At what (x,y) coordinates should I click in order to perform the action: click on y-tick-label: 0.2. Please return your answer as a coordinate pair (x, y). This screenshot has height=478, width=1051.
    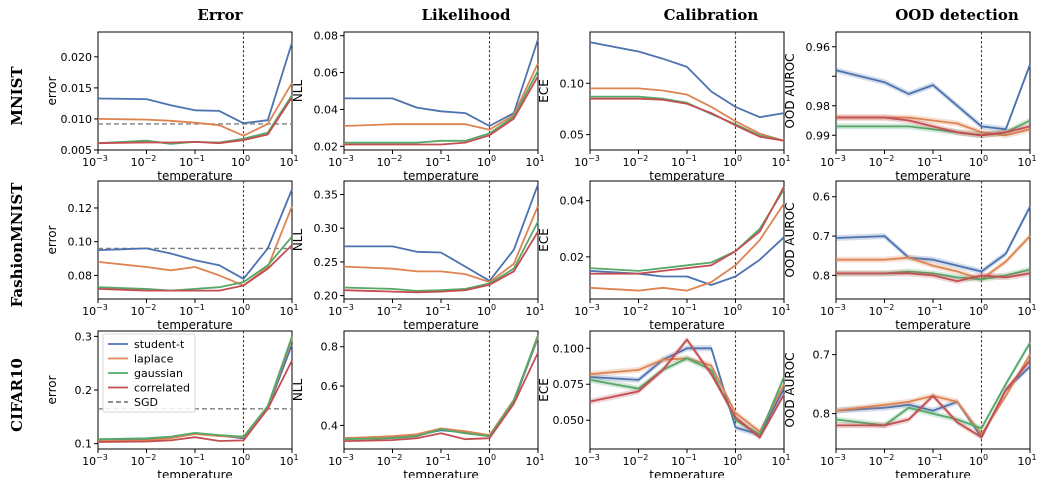
    Looking at the image, I should click on (84, 390).